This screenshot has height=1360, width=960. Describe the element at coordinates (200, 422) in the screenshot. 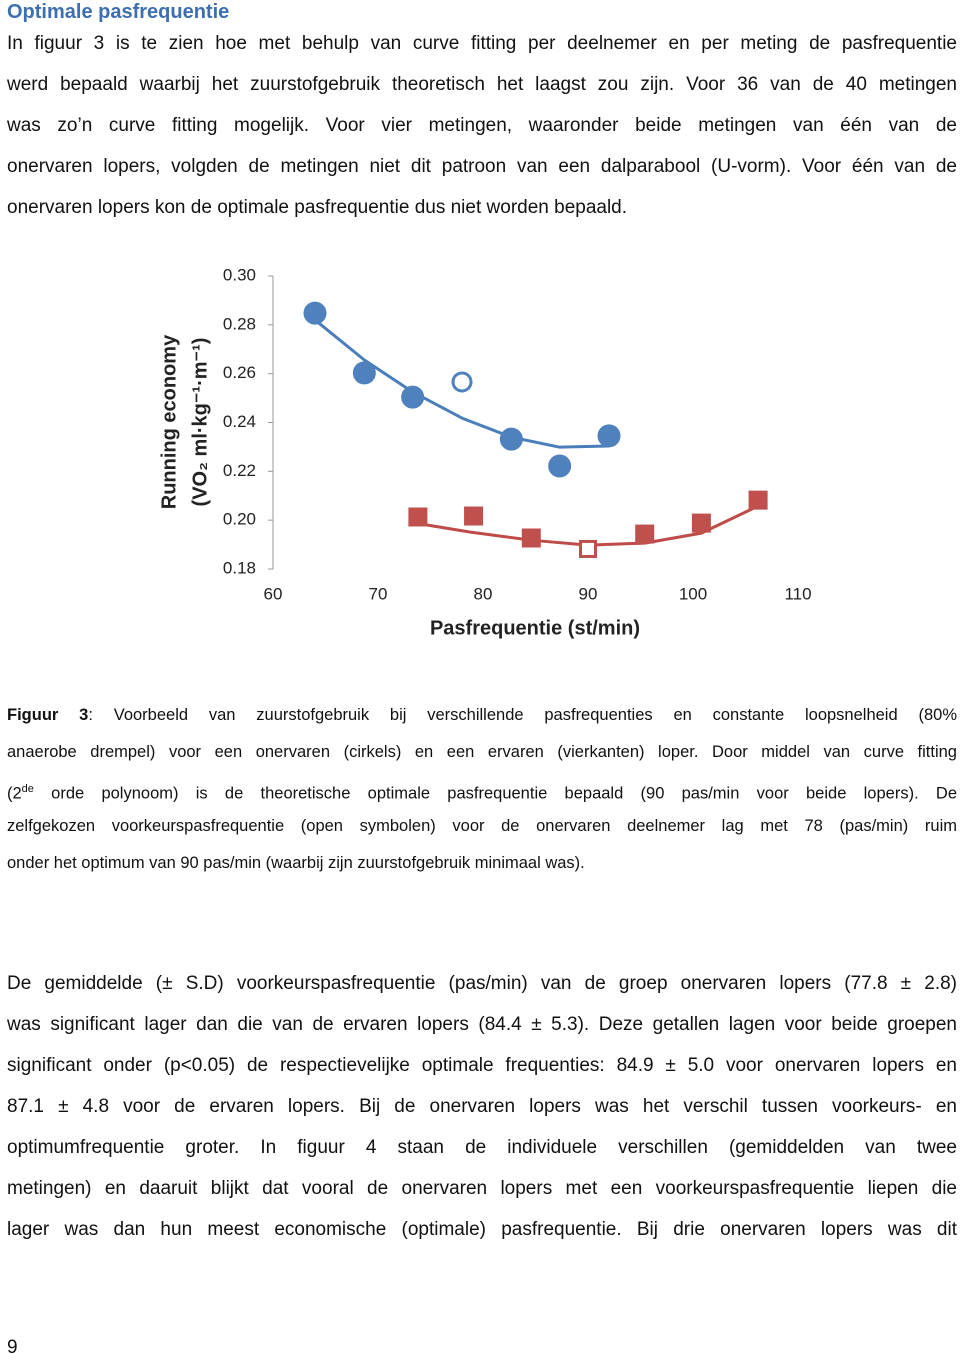

I see `y-axis-title: (VO₂ ml·kg⁻¹·m⁻¹)` at that location.